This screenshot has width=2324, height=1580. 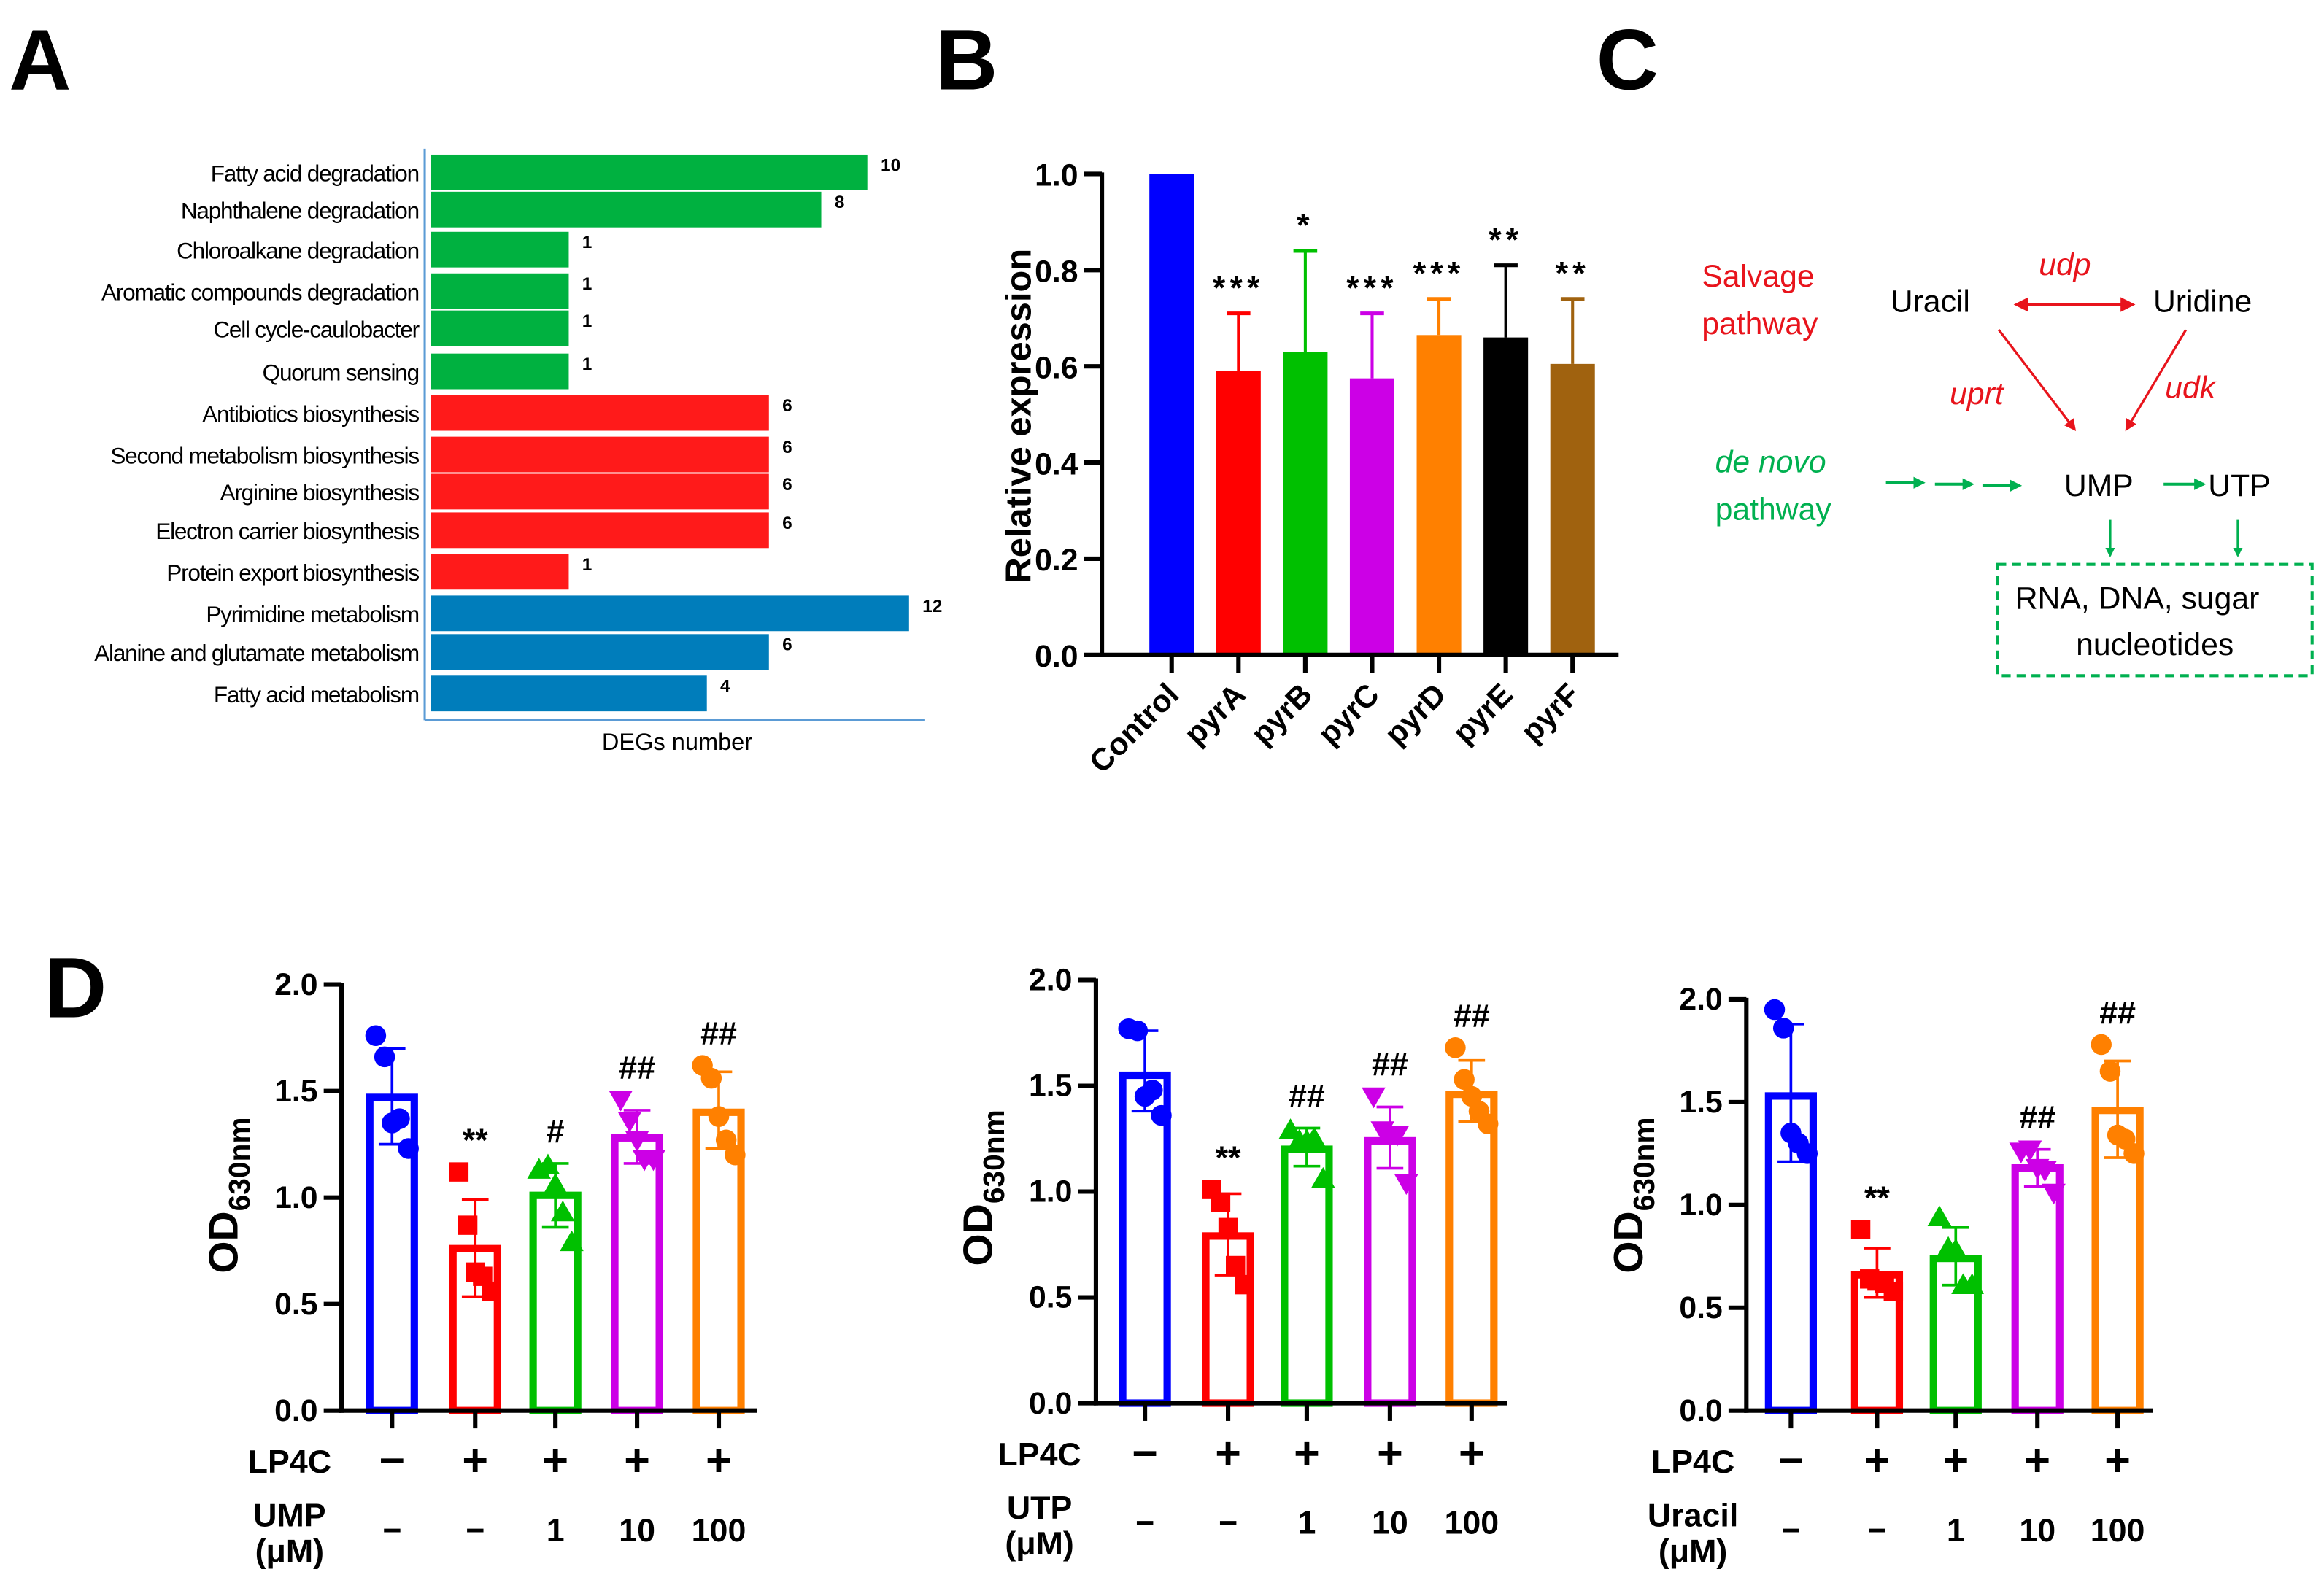 I want to click on compound-label: UTP, so click(x=1040, y=1508).